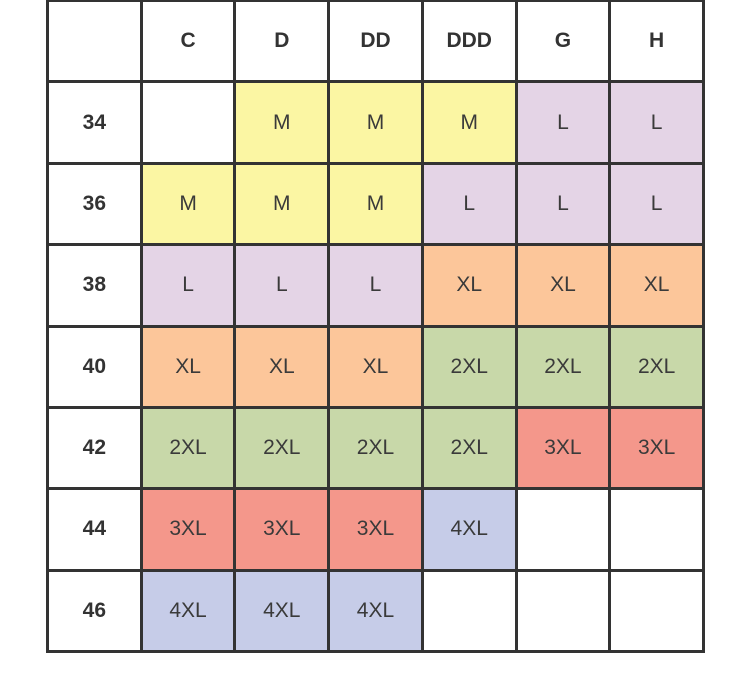 This screenshot has width=732, height=689. I want to click on column-header-cup: C, so click(188, 41).